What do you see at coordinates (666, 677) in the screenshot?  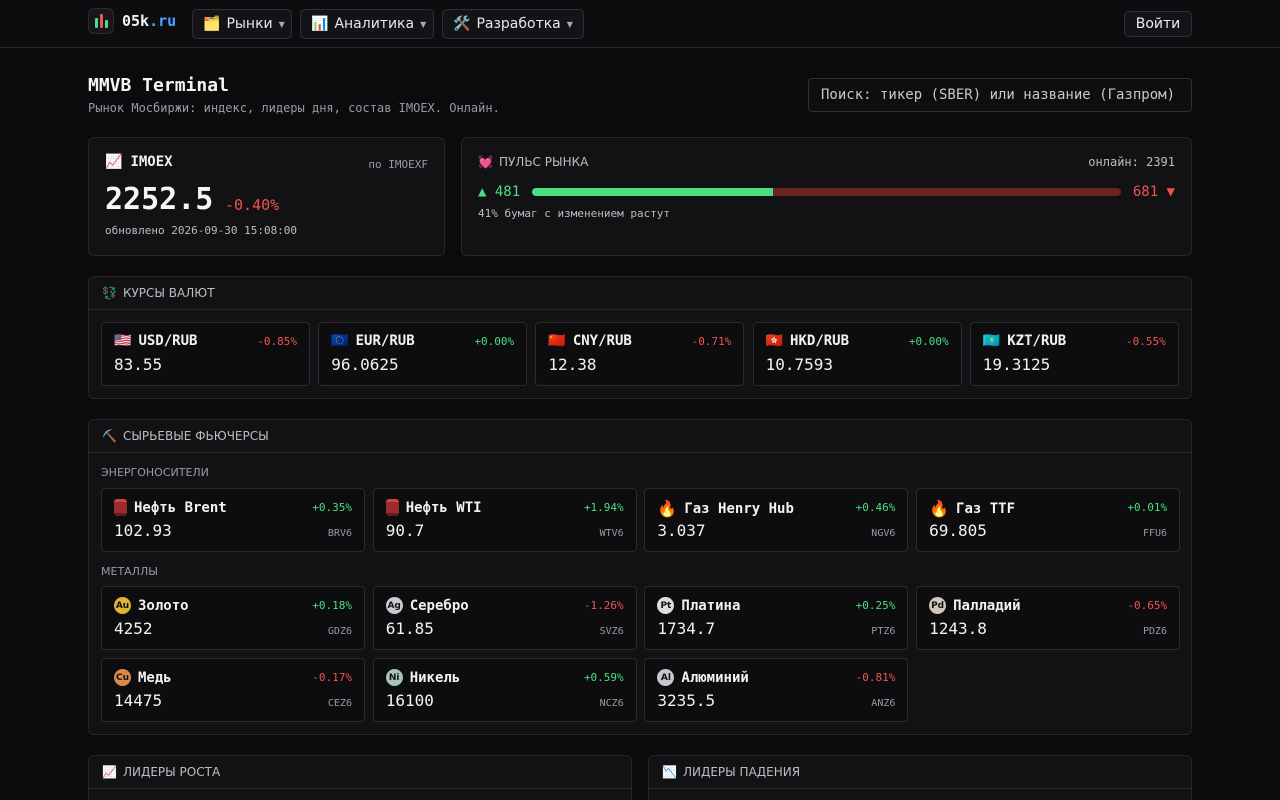 I see `metal-symbol-icon: Al` at bounding box center [666, 677].